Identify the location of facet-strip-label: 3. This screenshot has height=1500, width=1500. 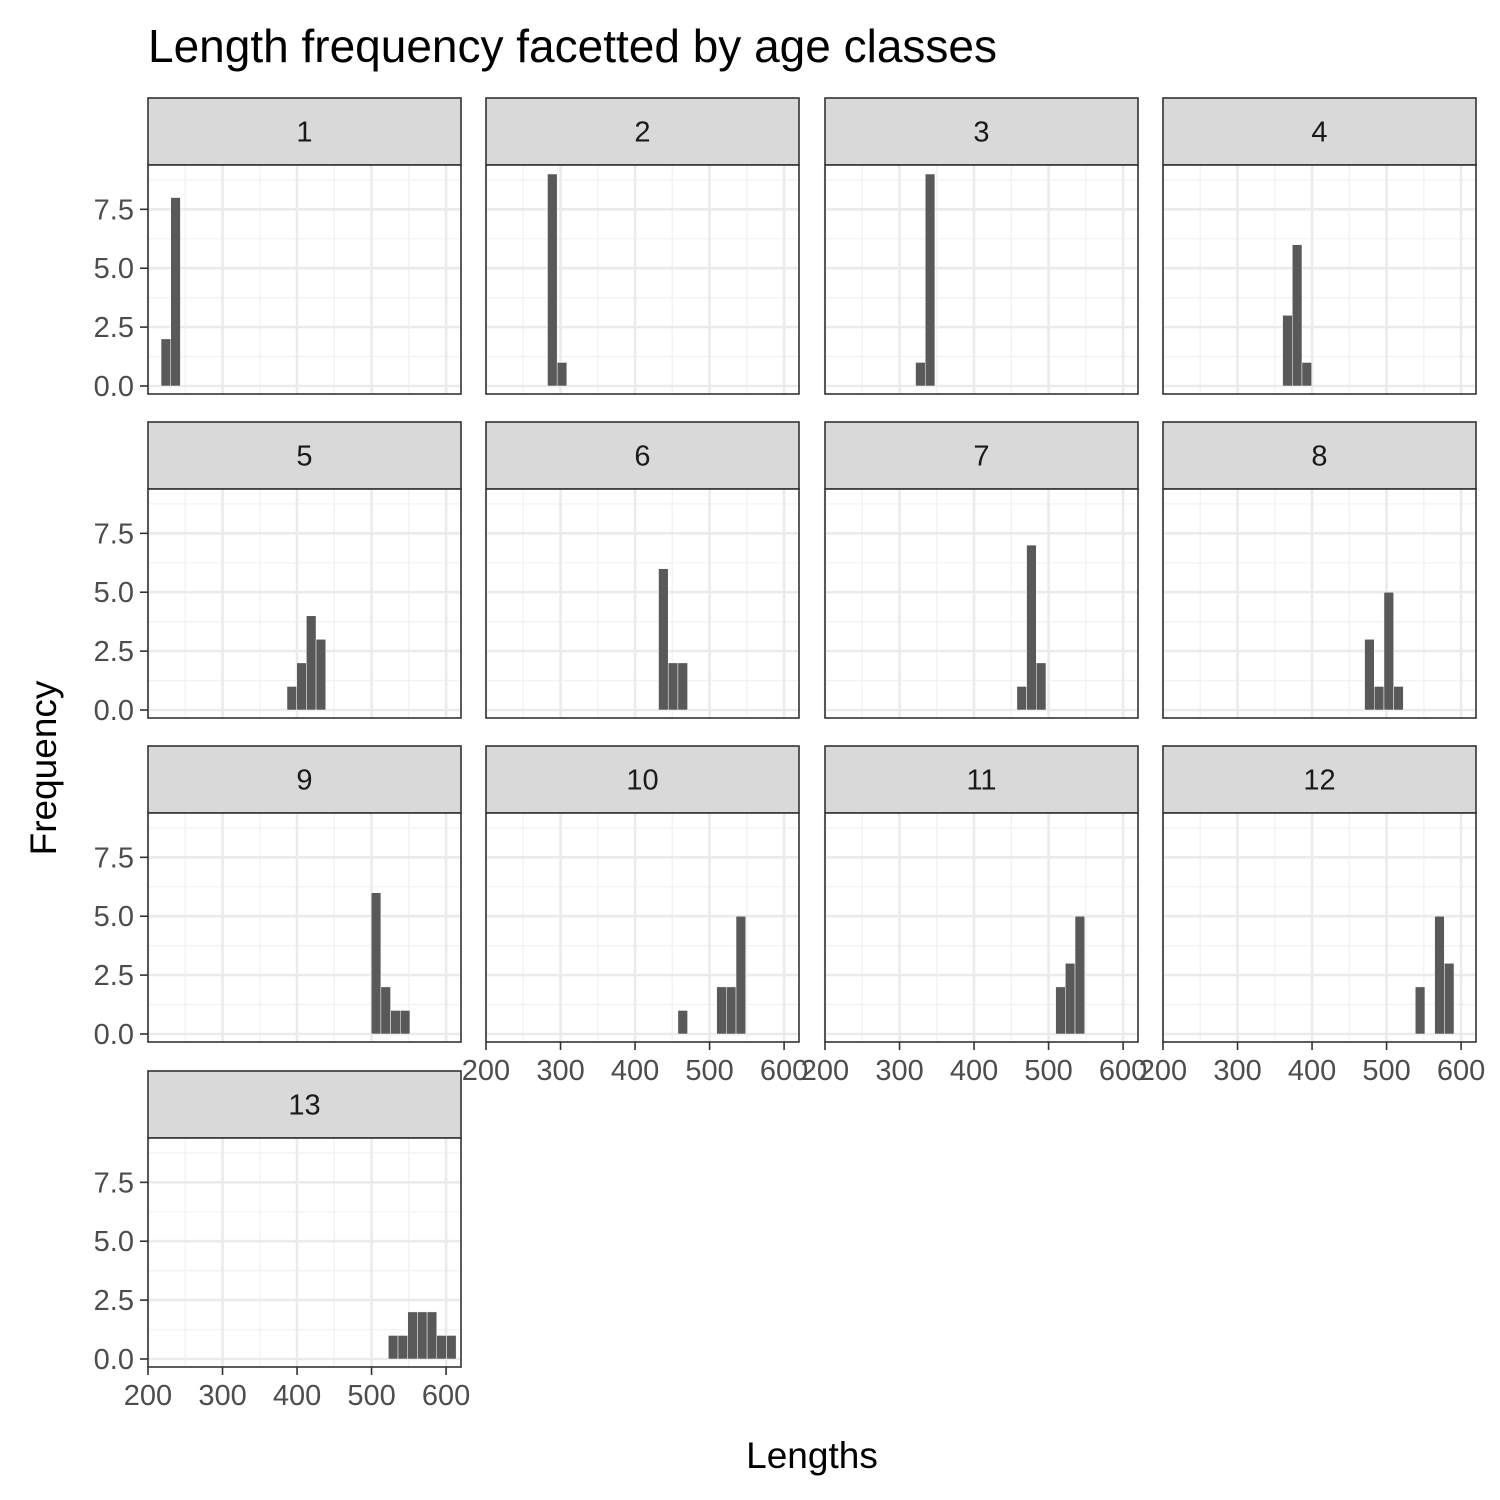
(981, 133).